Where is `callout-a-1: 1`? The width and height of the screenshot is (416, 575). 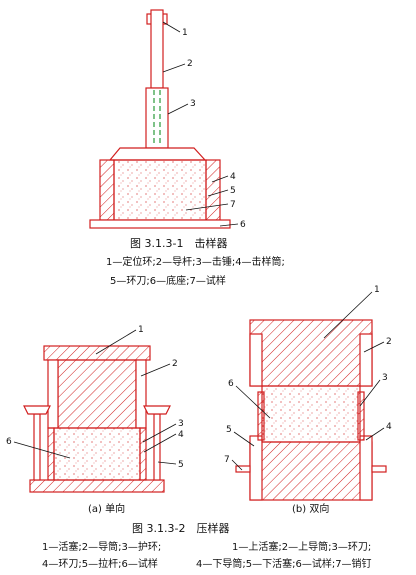
callout-a-1: 1 is located at coordinates (141, 330).